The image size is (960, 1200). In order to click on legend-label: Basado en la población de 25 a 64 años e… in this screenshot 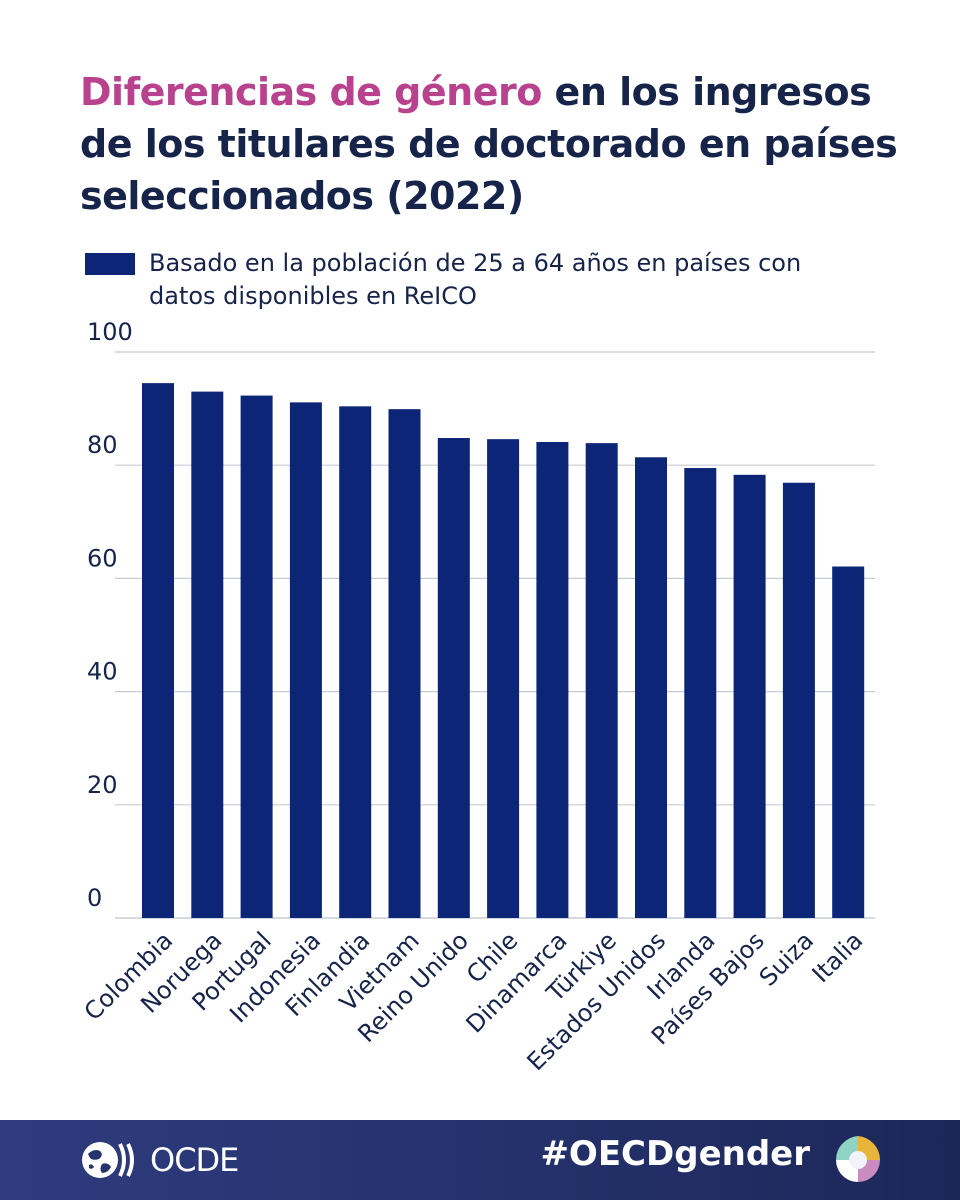, I will do `click(475, 279)`.